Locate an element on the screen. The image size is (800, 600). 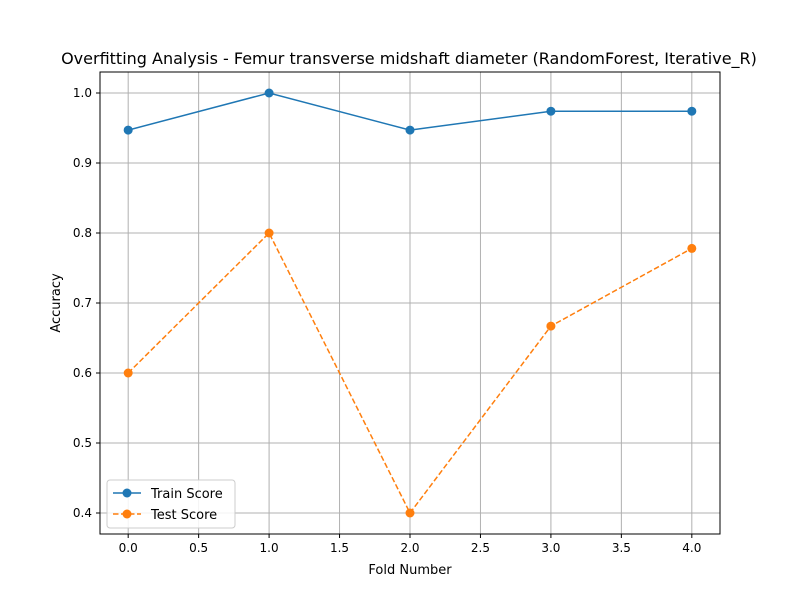
y-tick-label: 1.0 is located at coordinates (82, 93).